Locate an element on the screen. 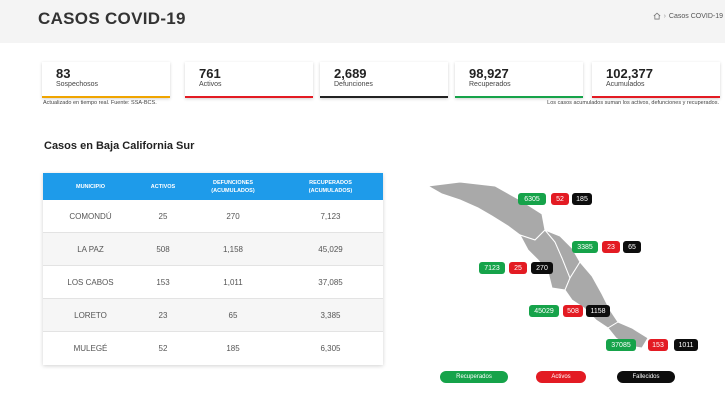 This screenshot has height=400, width=725. stat-label: Acumulados is located at coordinates (625, 84).